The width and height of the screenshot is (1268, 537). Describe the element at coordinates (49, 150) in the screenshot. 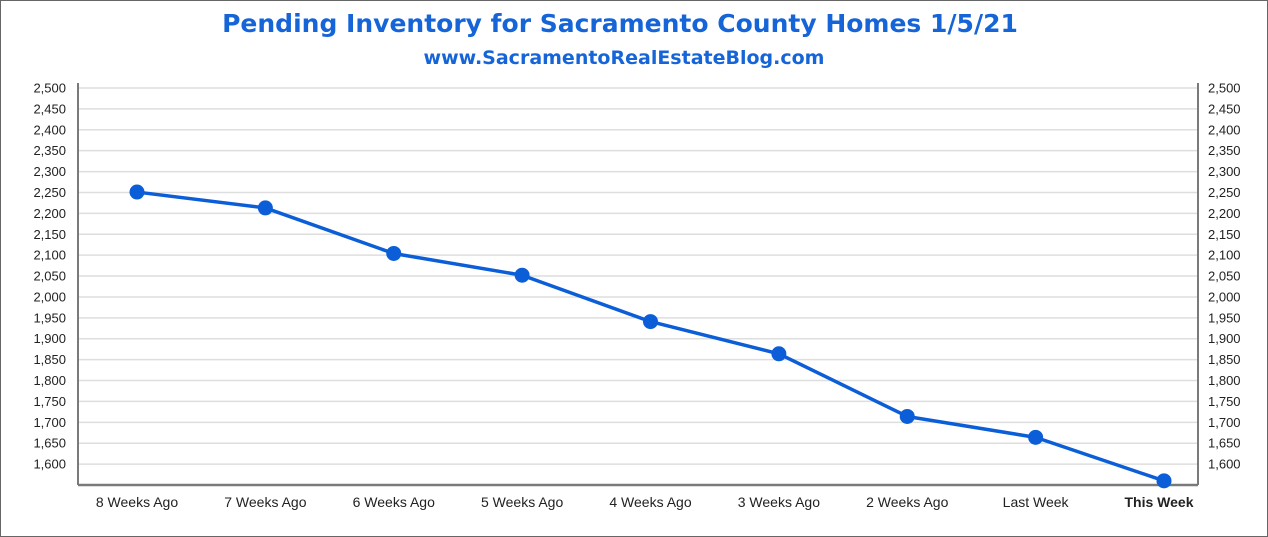

I see `y-tick-label-left: 2,350` at that location.